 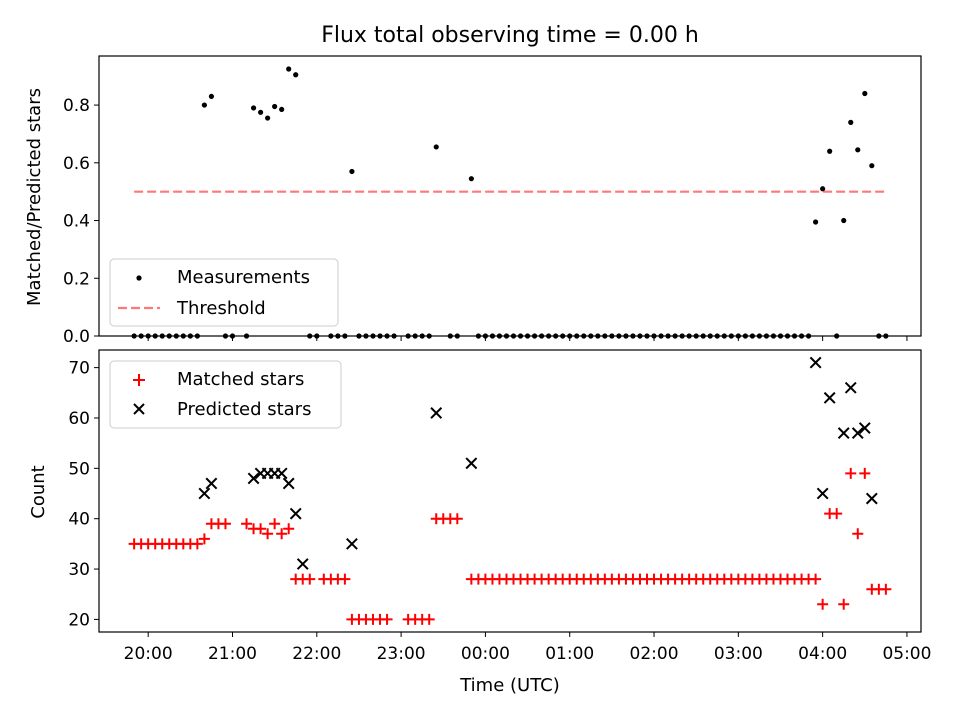 What do you see at coordinates (139, 380) in the screenshot?
I see `matched-stars-legend-marker` at bounding box center [139, 380].